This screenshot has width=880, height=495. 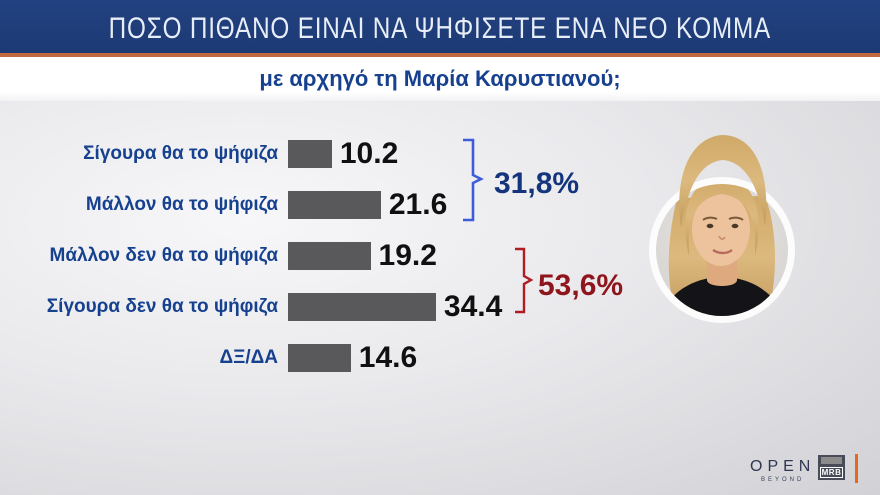 What do you see at coordinates (181, 204) in the screenshot?
I see `category-label: Μάλλον θα το ψήφιζα` at bounding box center [181, 204].